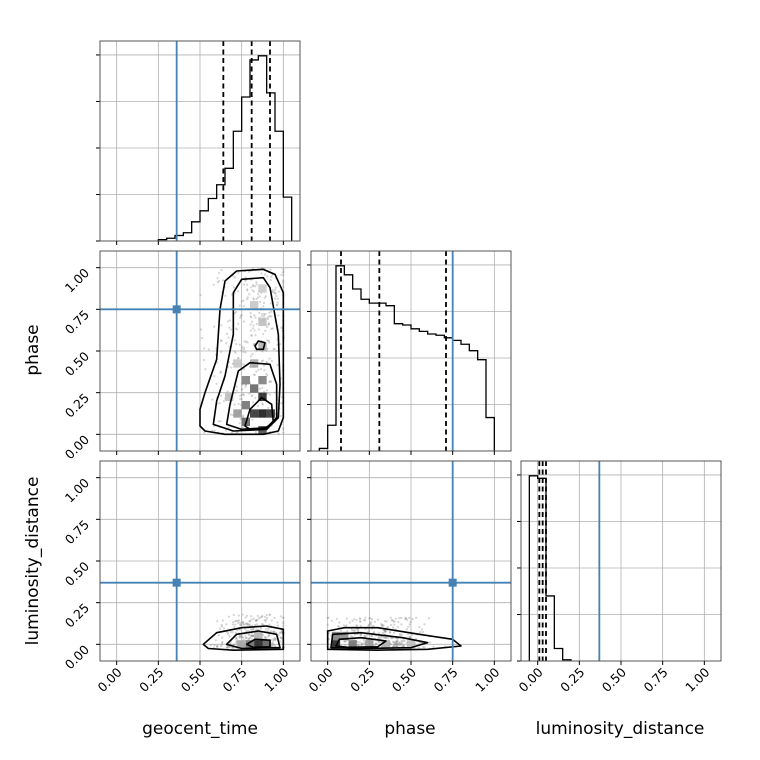 The height and width of the screenshot is (760, 760). Describe the element at coordinates (258, 643) in the screenshot. I see `contour-line` at that location.